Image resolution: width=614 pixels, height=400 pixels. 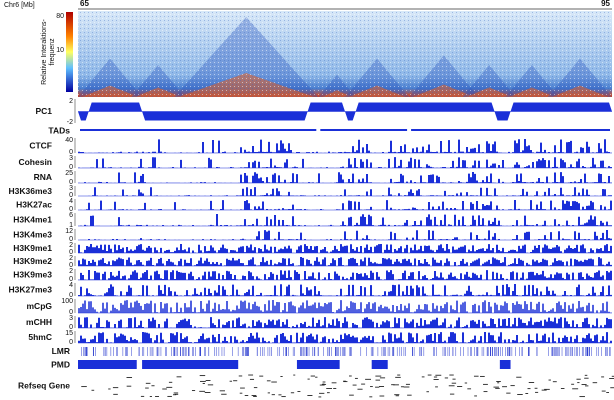 I want to click on heatmap-label: frequenz, so click(x=52, y=52).